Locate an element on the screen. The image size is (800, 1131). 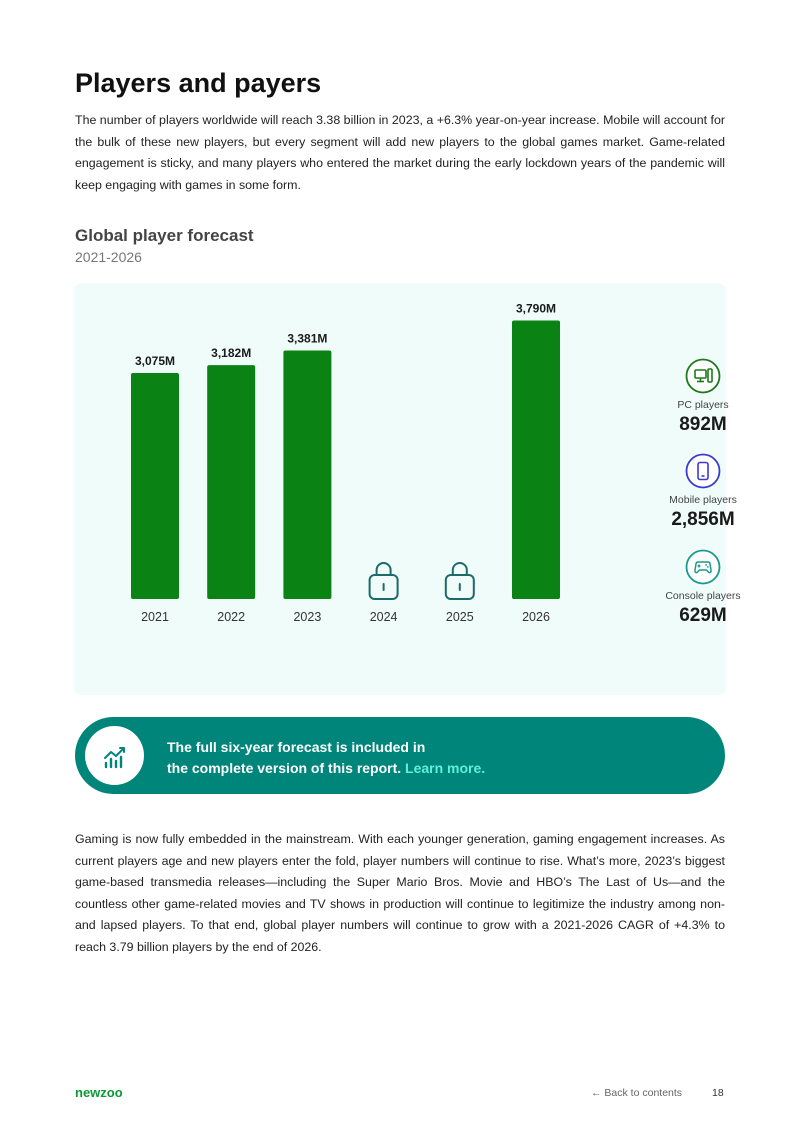
pc-players-label: PC players is located at coordinates (703, 405).